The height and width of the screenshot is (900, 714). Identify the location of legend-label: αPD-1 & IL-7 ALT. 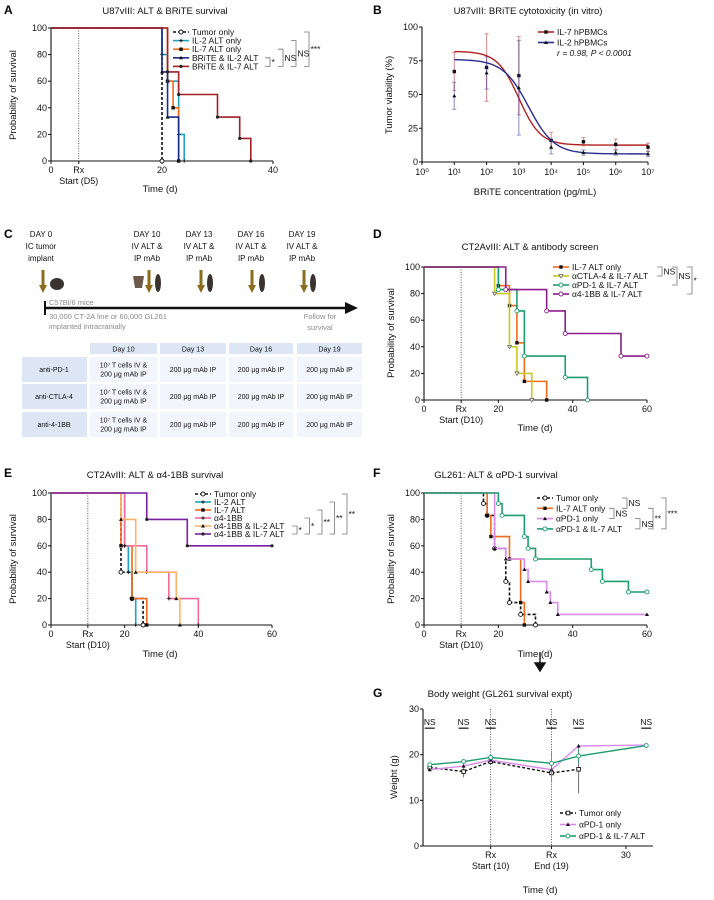
(612, 836).